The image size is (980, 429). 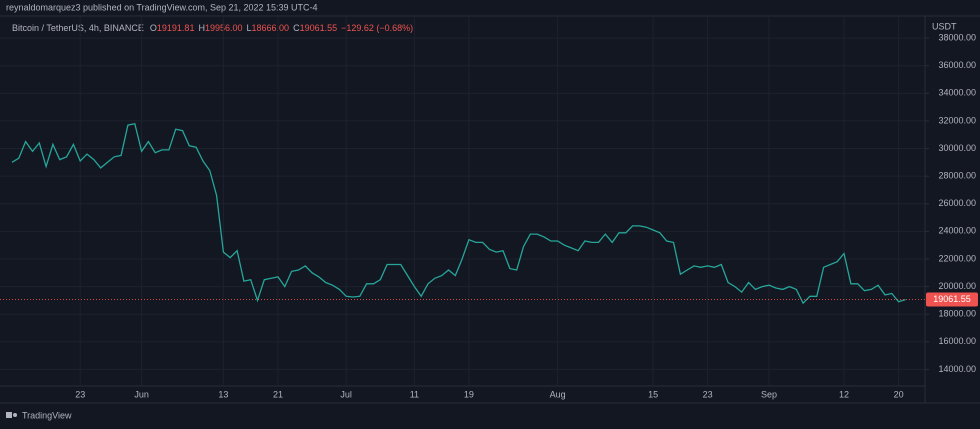 I want to click on x-tick-label: 21, so click(x=278, y=394).